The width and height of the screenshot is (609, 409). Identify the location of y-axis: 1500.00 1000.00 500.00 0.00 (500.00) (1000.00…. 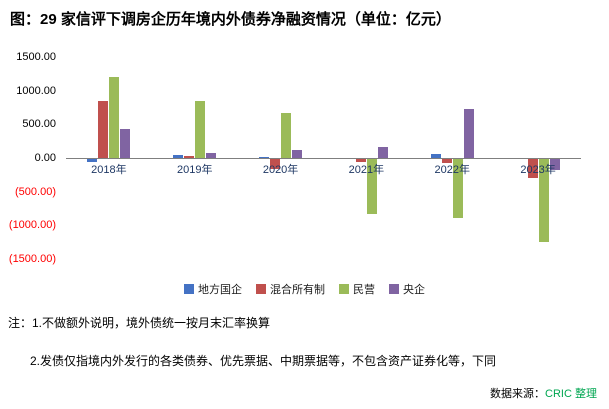
(29, 158).